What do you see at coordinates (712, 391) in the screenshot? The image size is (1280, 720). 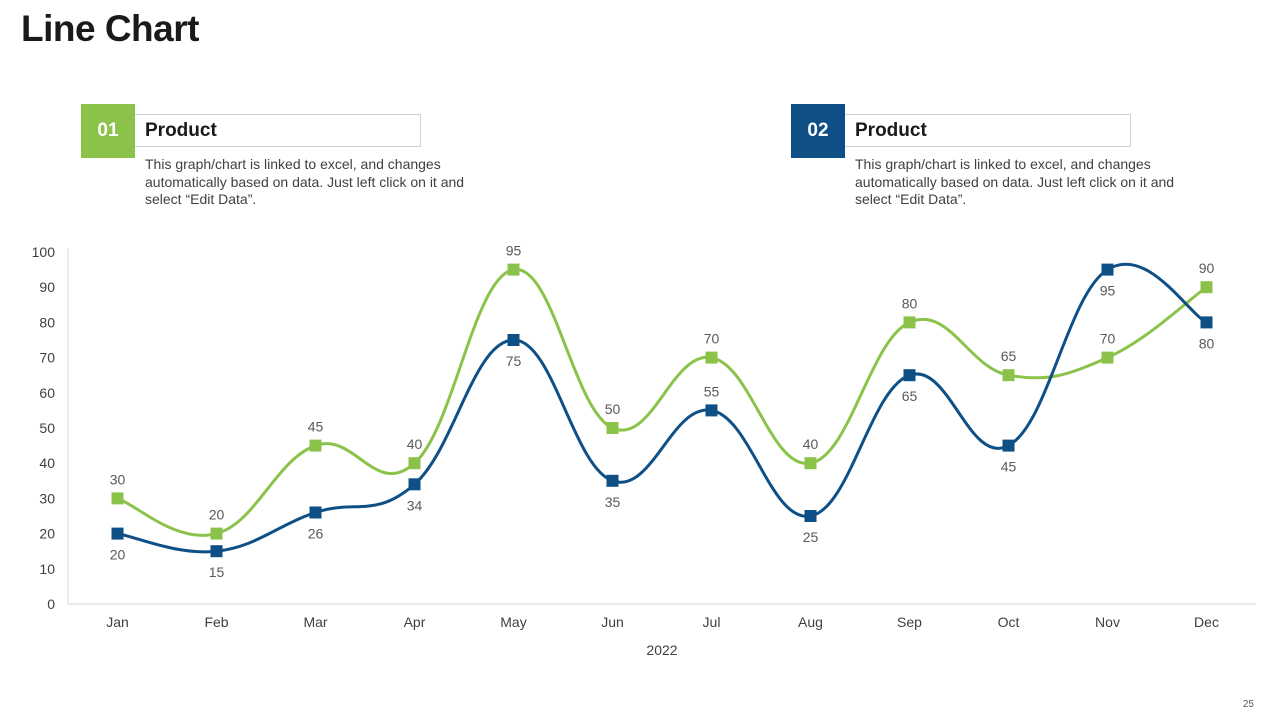 I see `series-2-data-label: 55` at bounding box center [712, 391].